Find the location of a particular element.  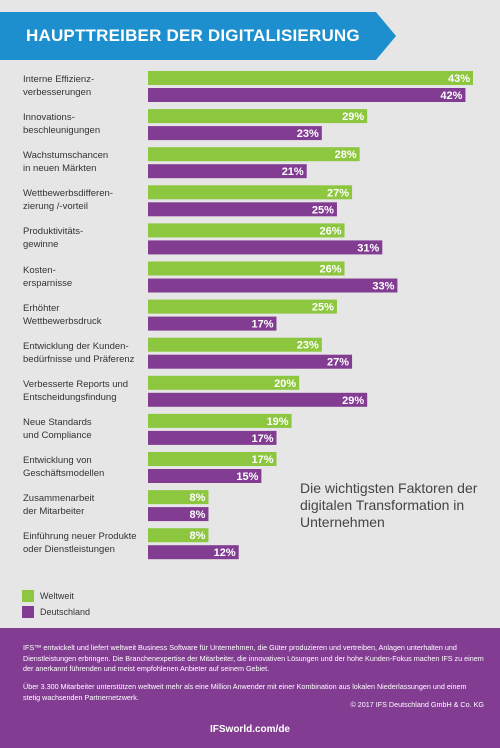

legend-swatch-deutschland is located at coordinates (28, 612).